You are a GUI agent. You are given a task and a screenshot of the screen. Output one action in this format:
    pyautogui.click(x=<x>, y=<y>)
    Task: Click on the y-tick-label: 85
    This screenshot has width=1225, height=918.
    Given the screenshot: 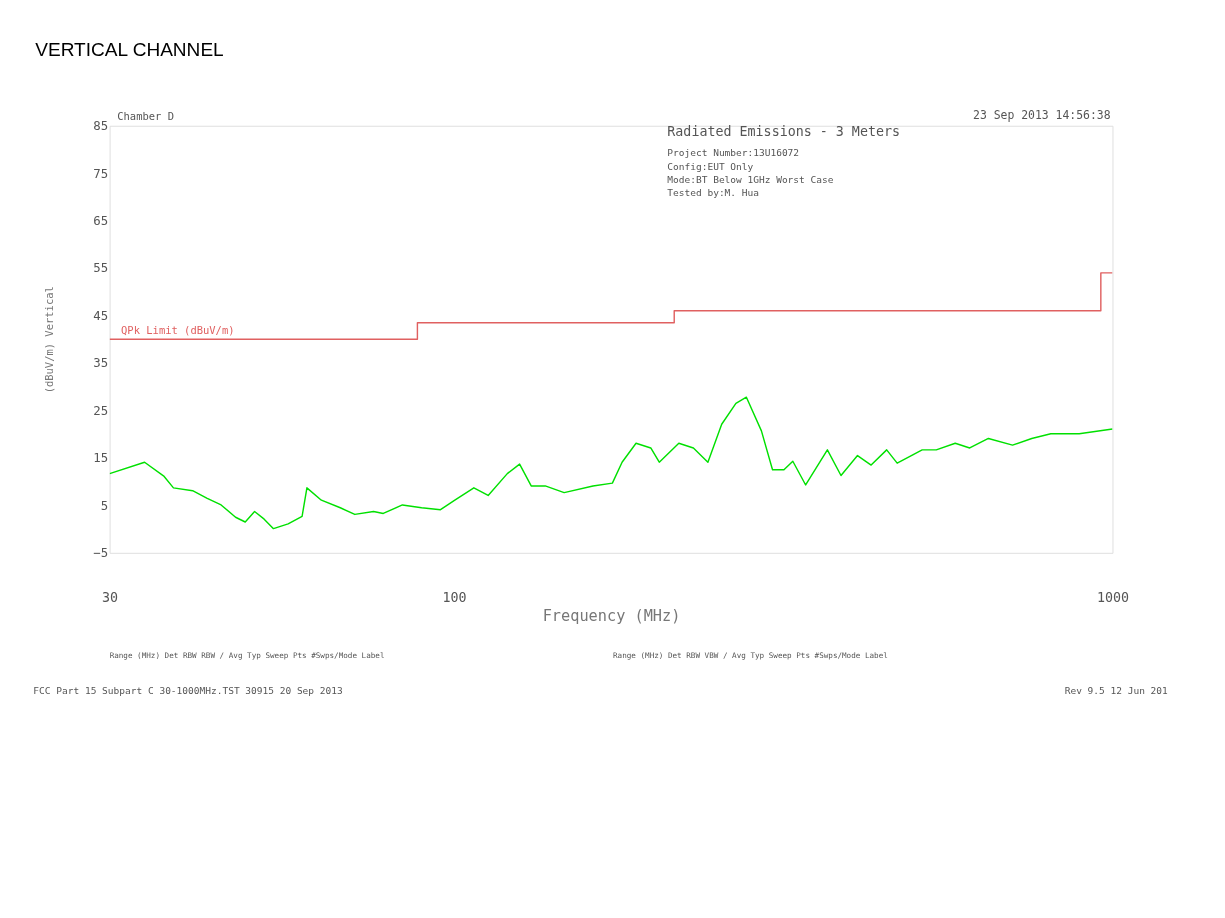 What is the action you would take?
    pyautogui.click(x=101, y=126)
    